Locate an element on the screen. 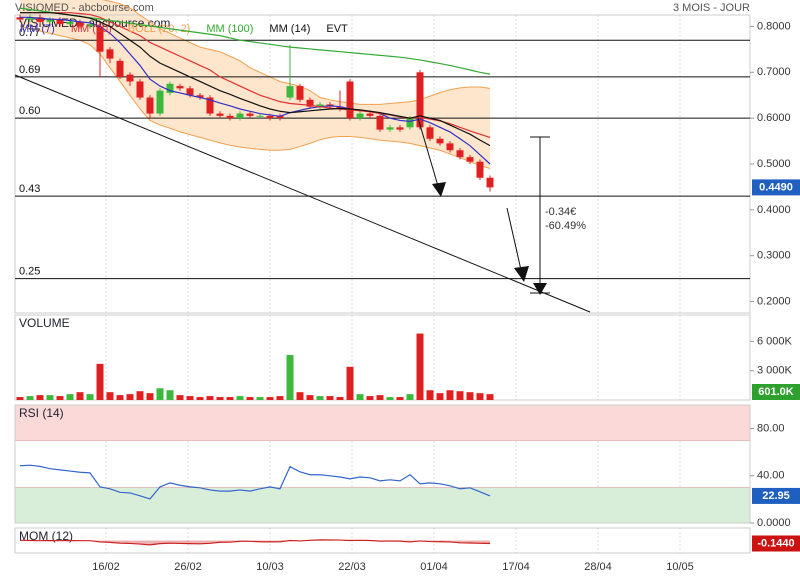 The height and width of the screenshot is (580, 800). y-tick-label: 0.4000 is located at coordinates (774, 210).